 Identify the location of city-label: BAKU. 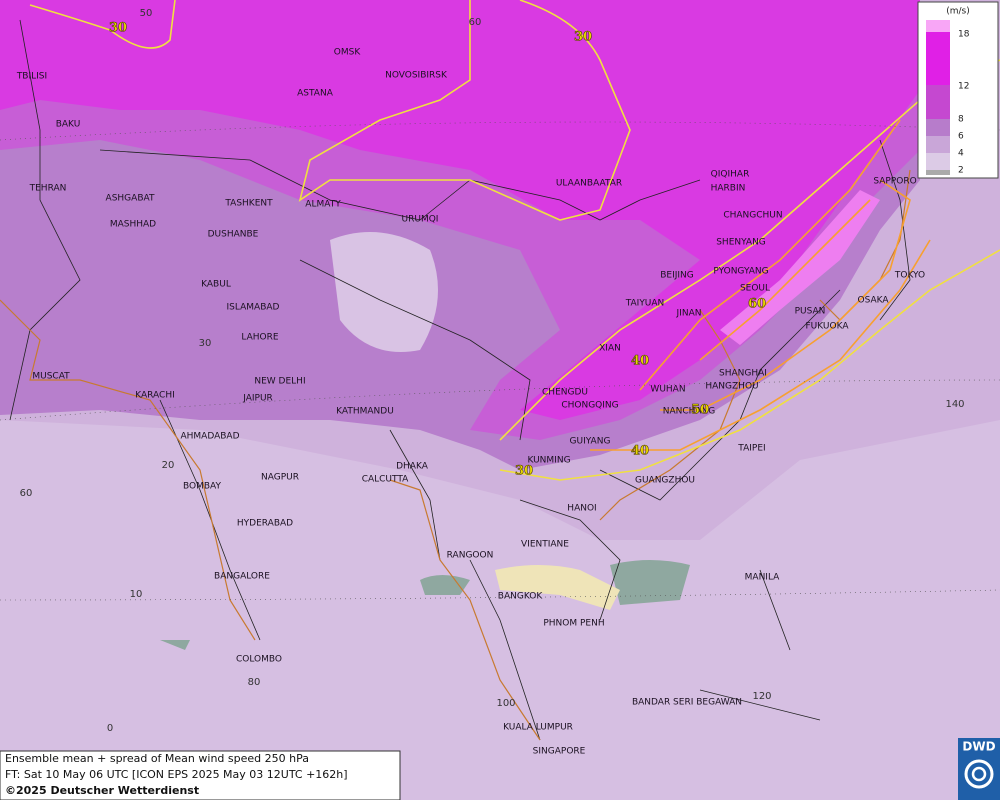
(68, 125).